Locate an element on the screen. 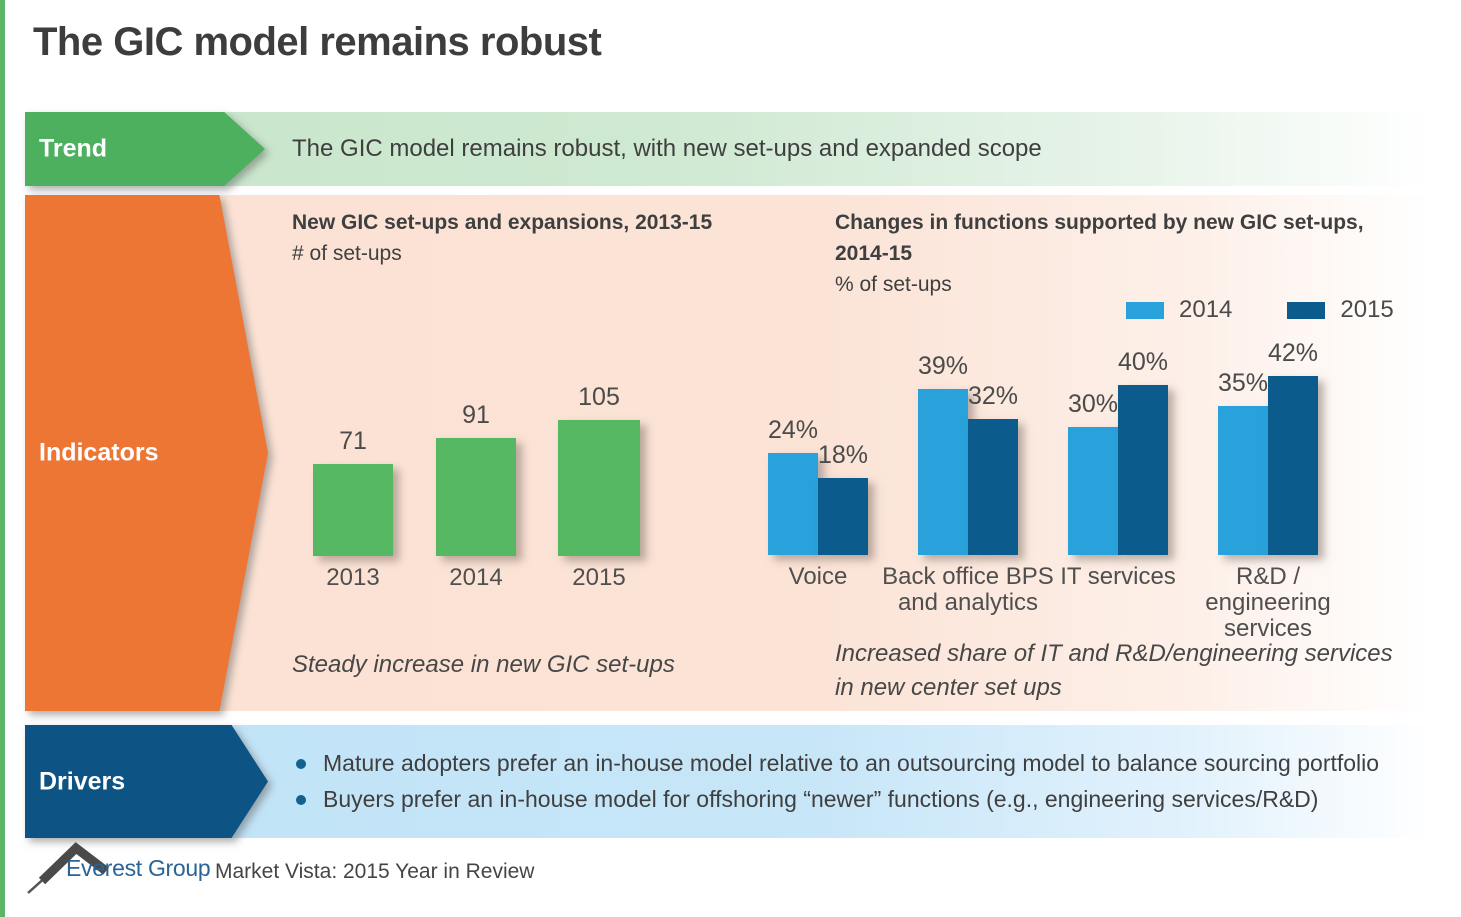 Image resolution: width=1461 pixels, height=917 pixels. category-label-1: Back office BPS and analytics is located at coordinates (968, 590).